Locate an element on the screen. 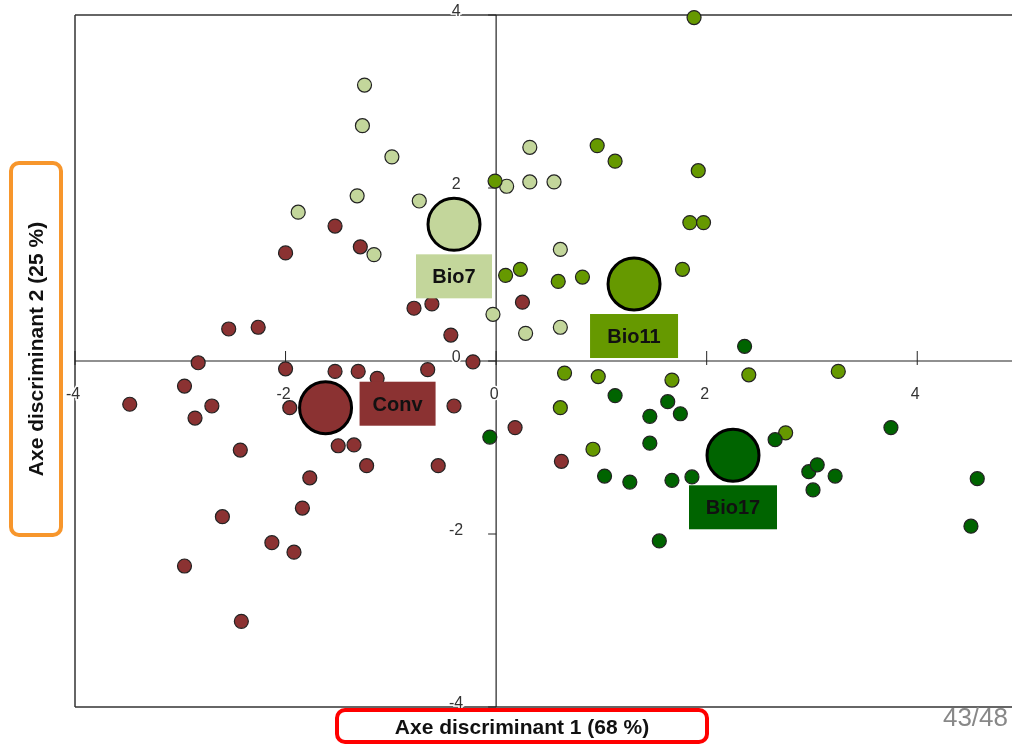  series-label: Bio17 is located at coordinates (733, 507).